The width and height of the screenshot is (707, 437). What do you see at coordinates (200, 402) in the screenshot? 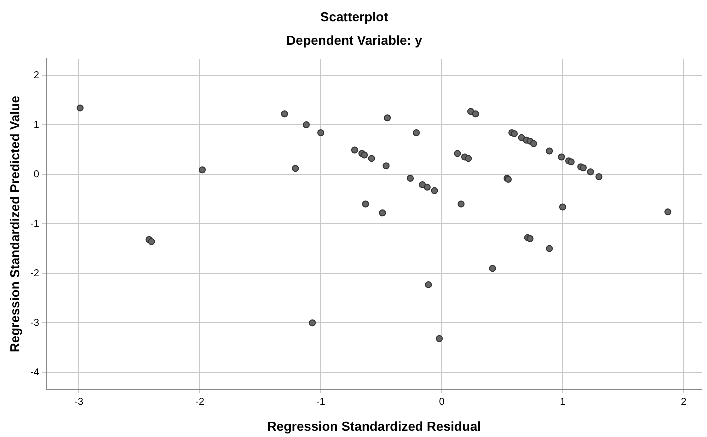
I see `x-tick-label: -2` at bounding box center [200, 402].